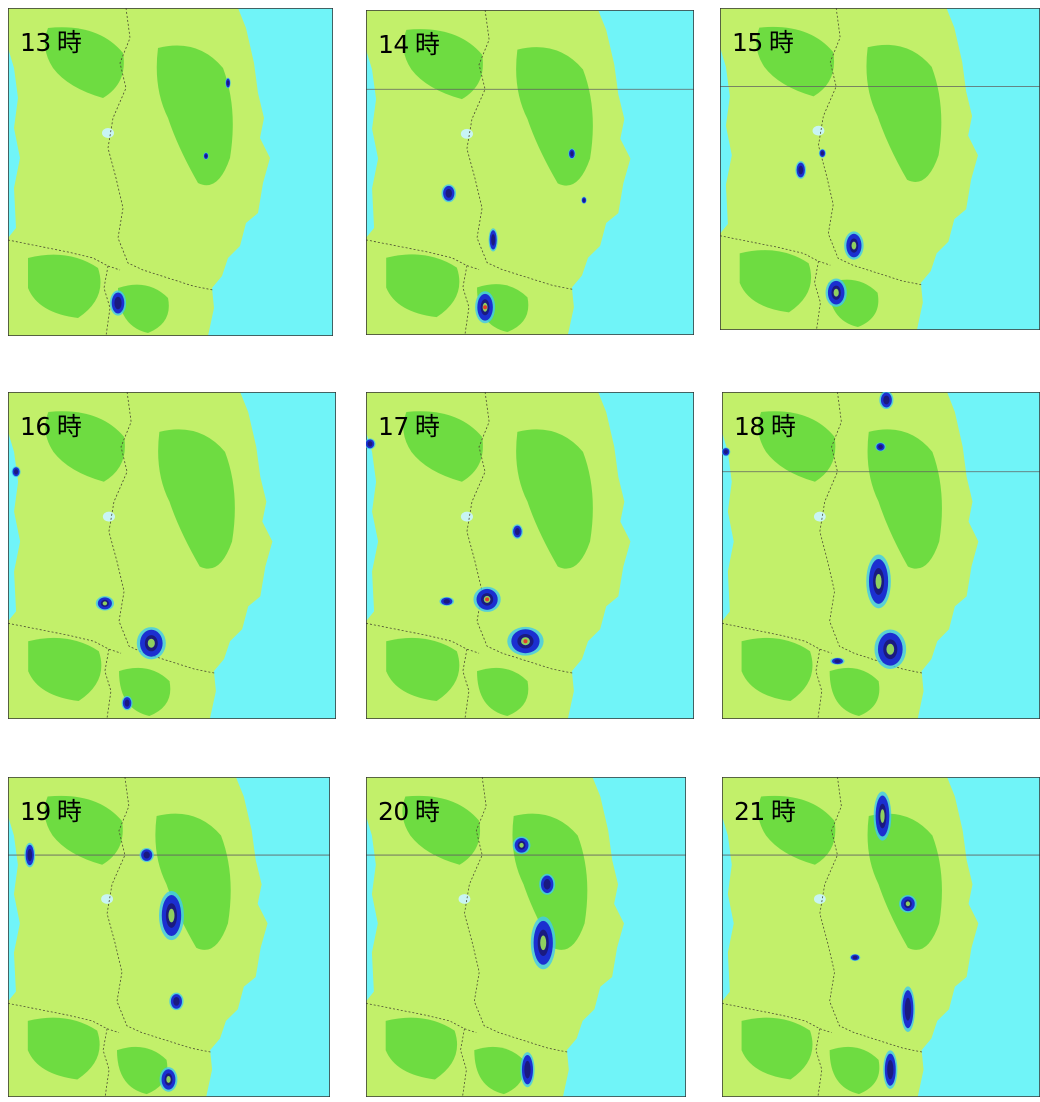  What do you see at coordinates (765, 811) in the screenshot?
I see `hour-label-21: 21 時` at bounding box center [765, 811].